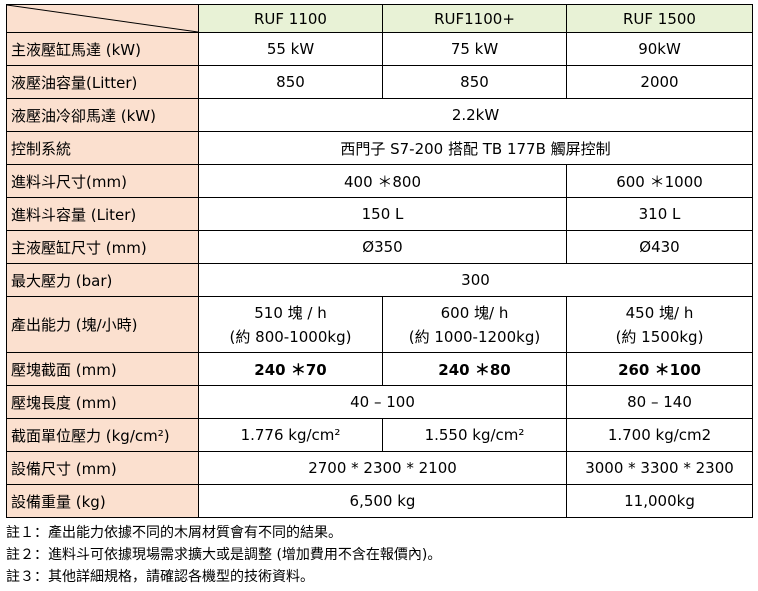 The width and height of the screenshot is (758, 591). What do you see at coordinates (659, 82) in the screenshot?
I see `table-cell: 2000` at bounding box center [659, 82].